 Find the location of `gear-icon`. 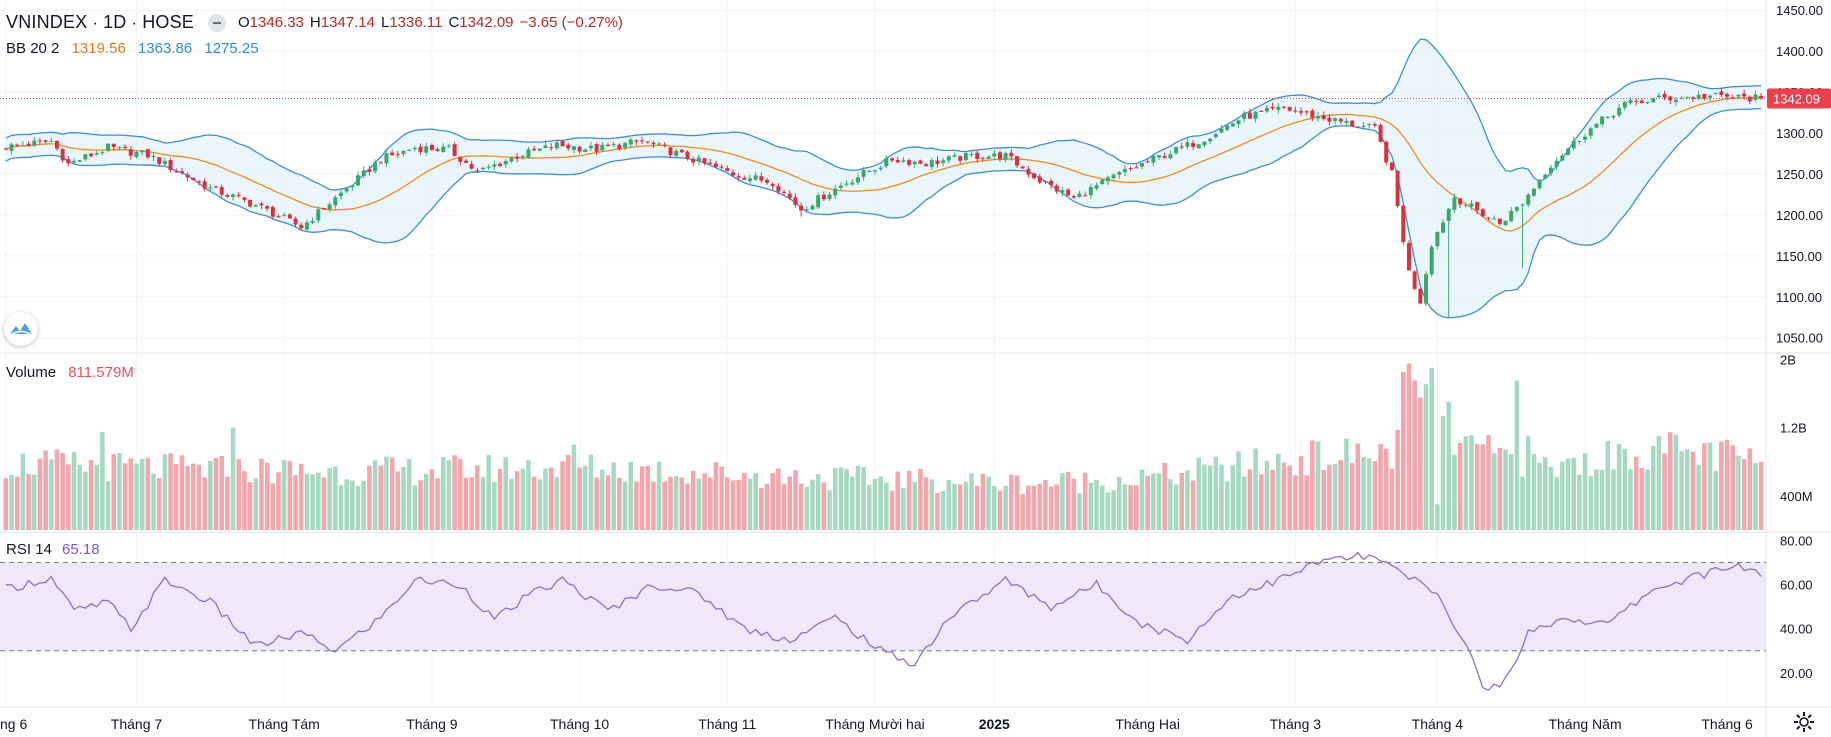

gear-icon is located at coordinates (1804, 722).